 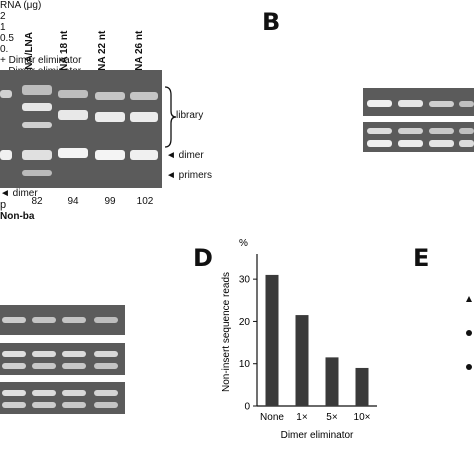 I want to click on x-tick-label: None, so click(x=272, y=417).